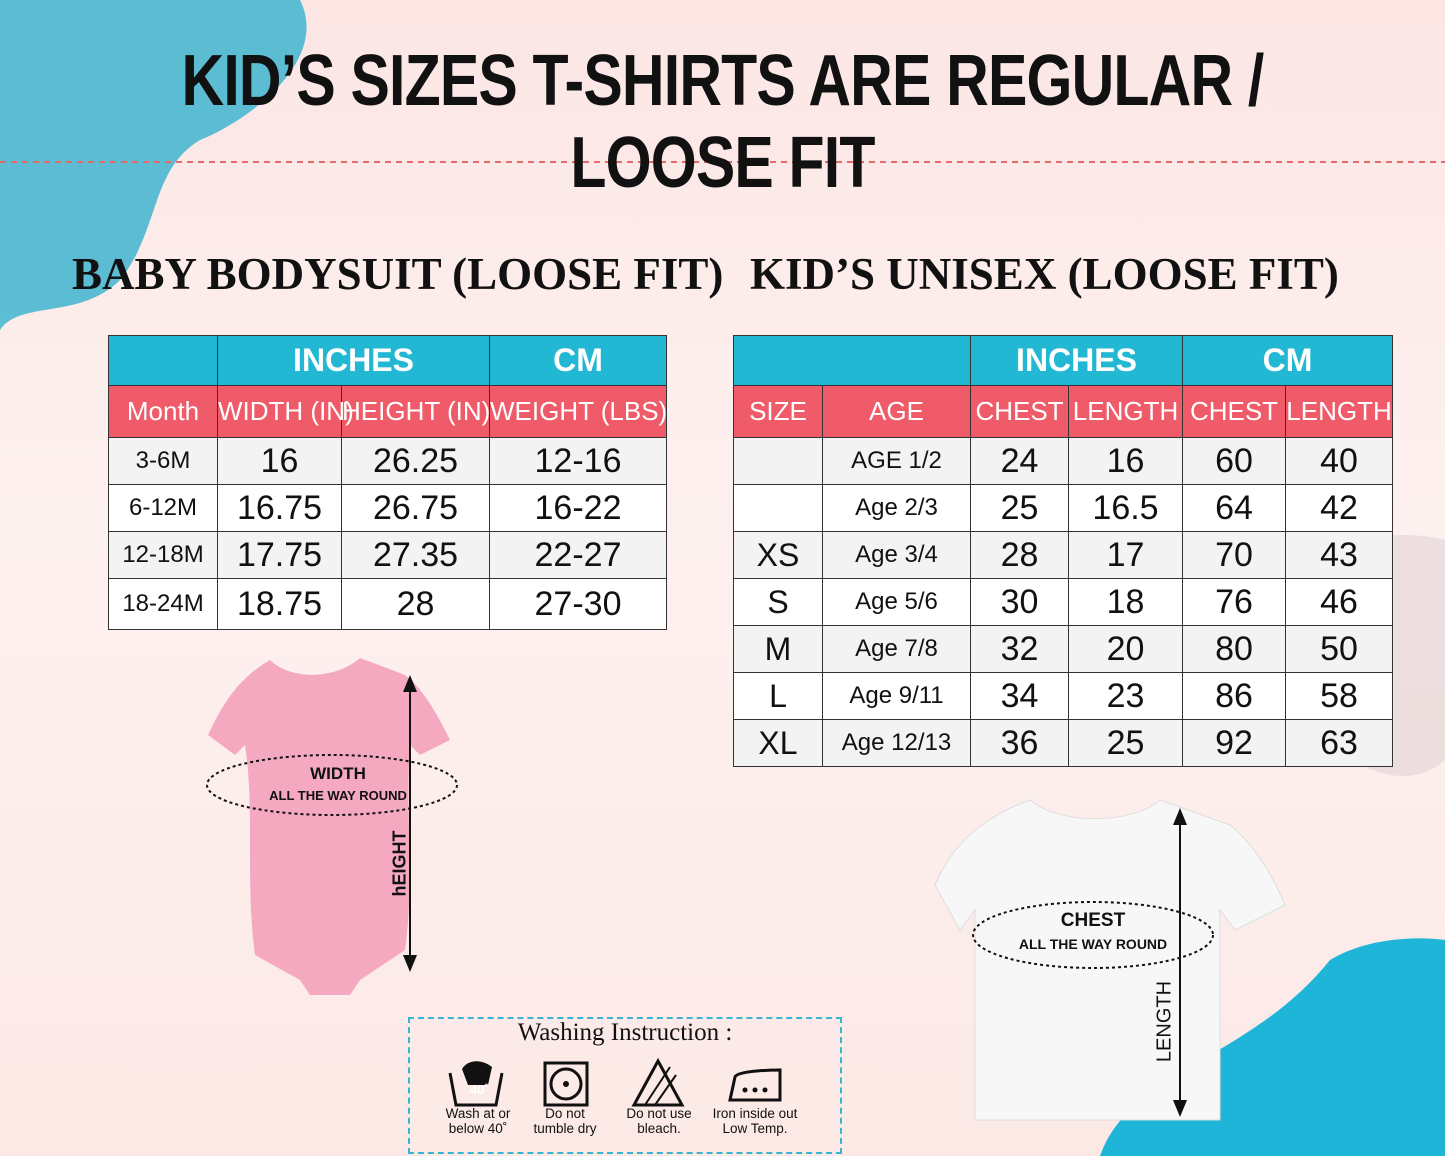 The width and height of the screenshot is (1445, 1156). I want to click on cell: 40, so click(1339, 461).